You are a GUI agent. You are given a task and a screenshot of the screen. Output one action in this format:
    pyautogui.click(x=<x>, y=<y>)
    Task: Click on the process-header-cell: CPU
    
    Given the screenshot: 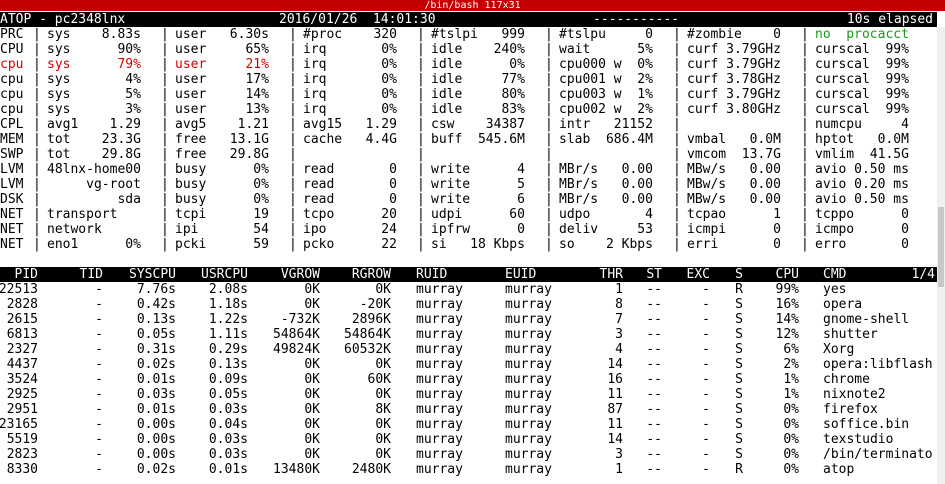 What is the action you would take?
    pyautogui.click(x=787, y=274)
    